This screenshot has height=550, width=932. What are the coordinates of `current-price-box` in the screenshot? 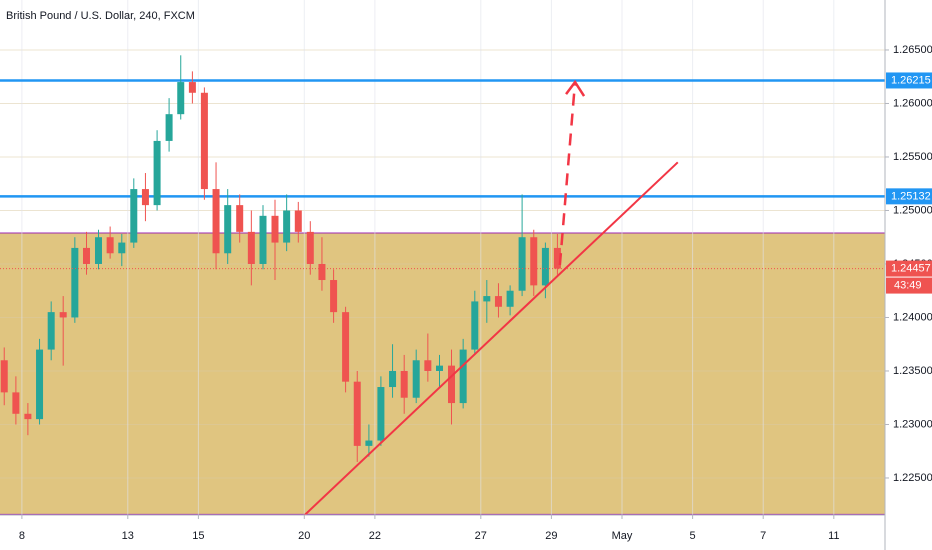 It's located at (909, 268).